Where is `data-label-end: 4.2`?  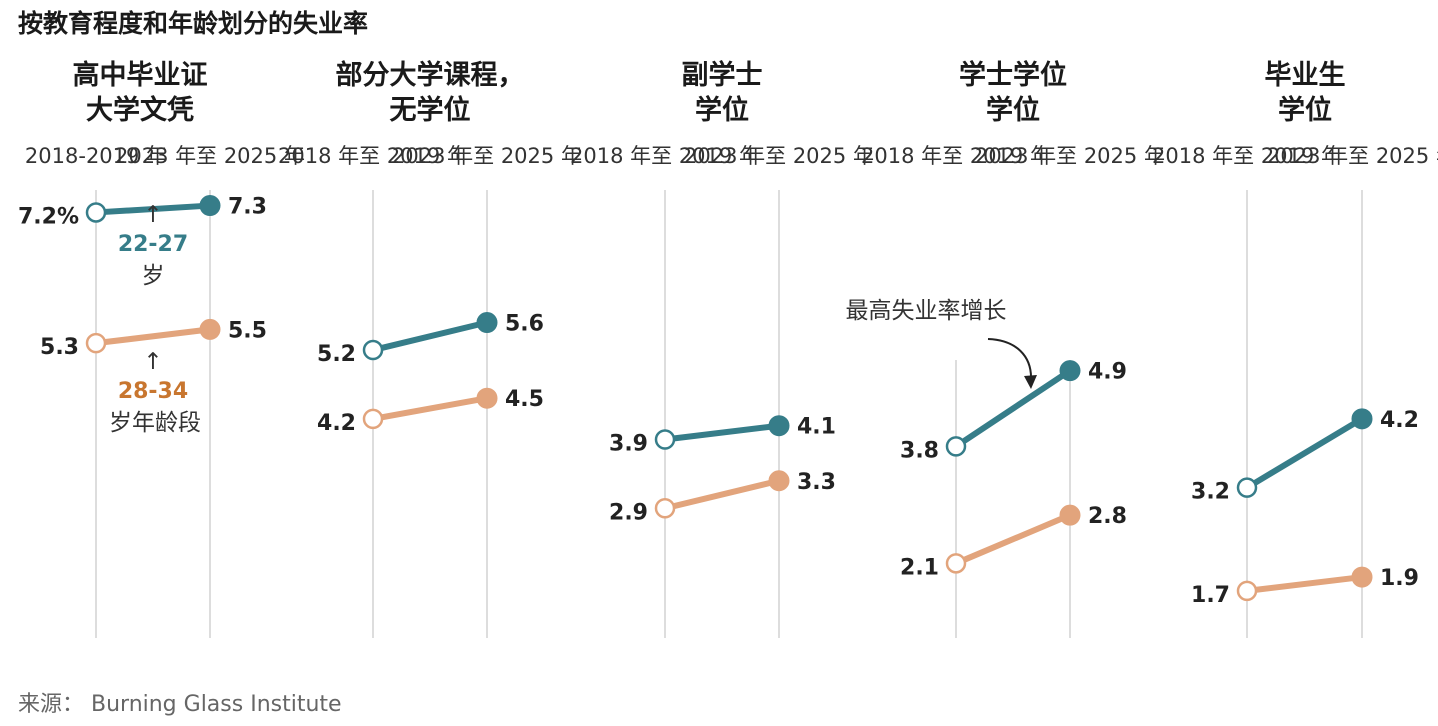 data-label-end: 4.2 is located at coordinates (1399, 420).